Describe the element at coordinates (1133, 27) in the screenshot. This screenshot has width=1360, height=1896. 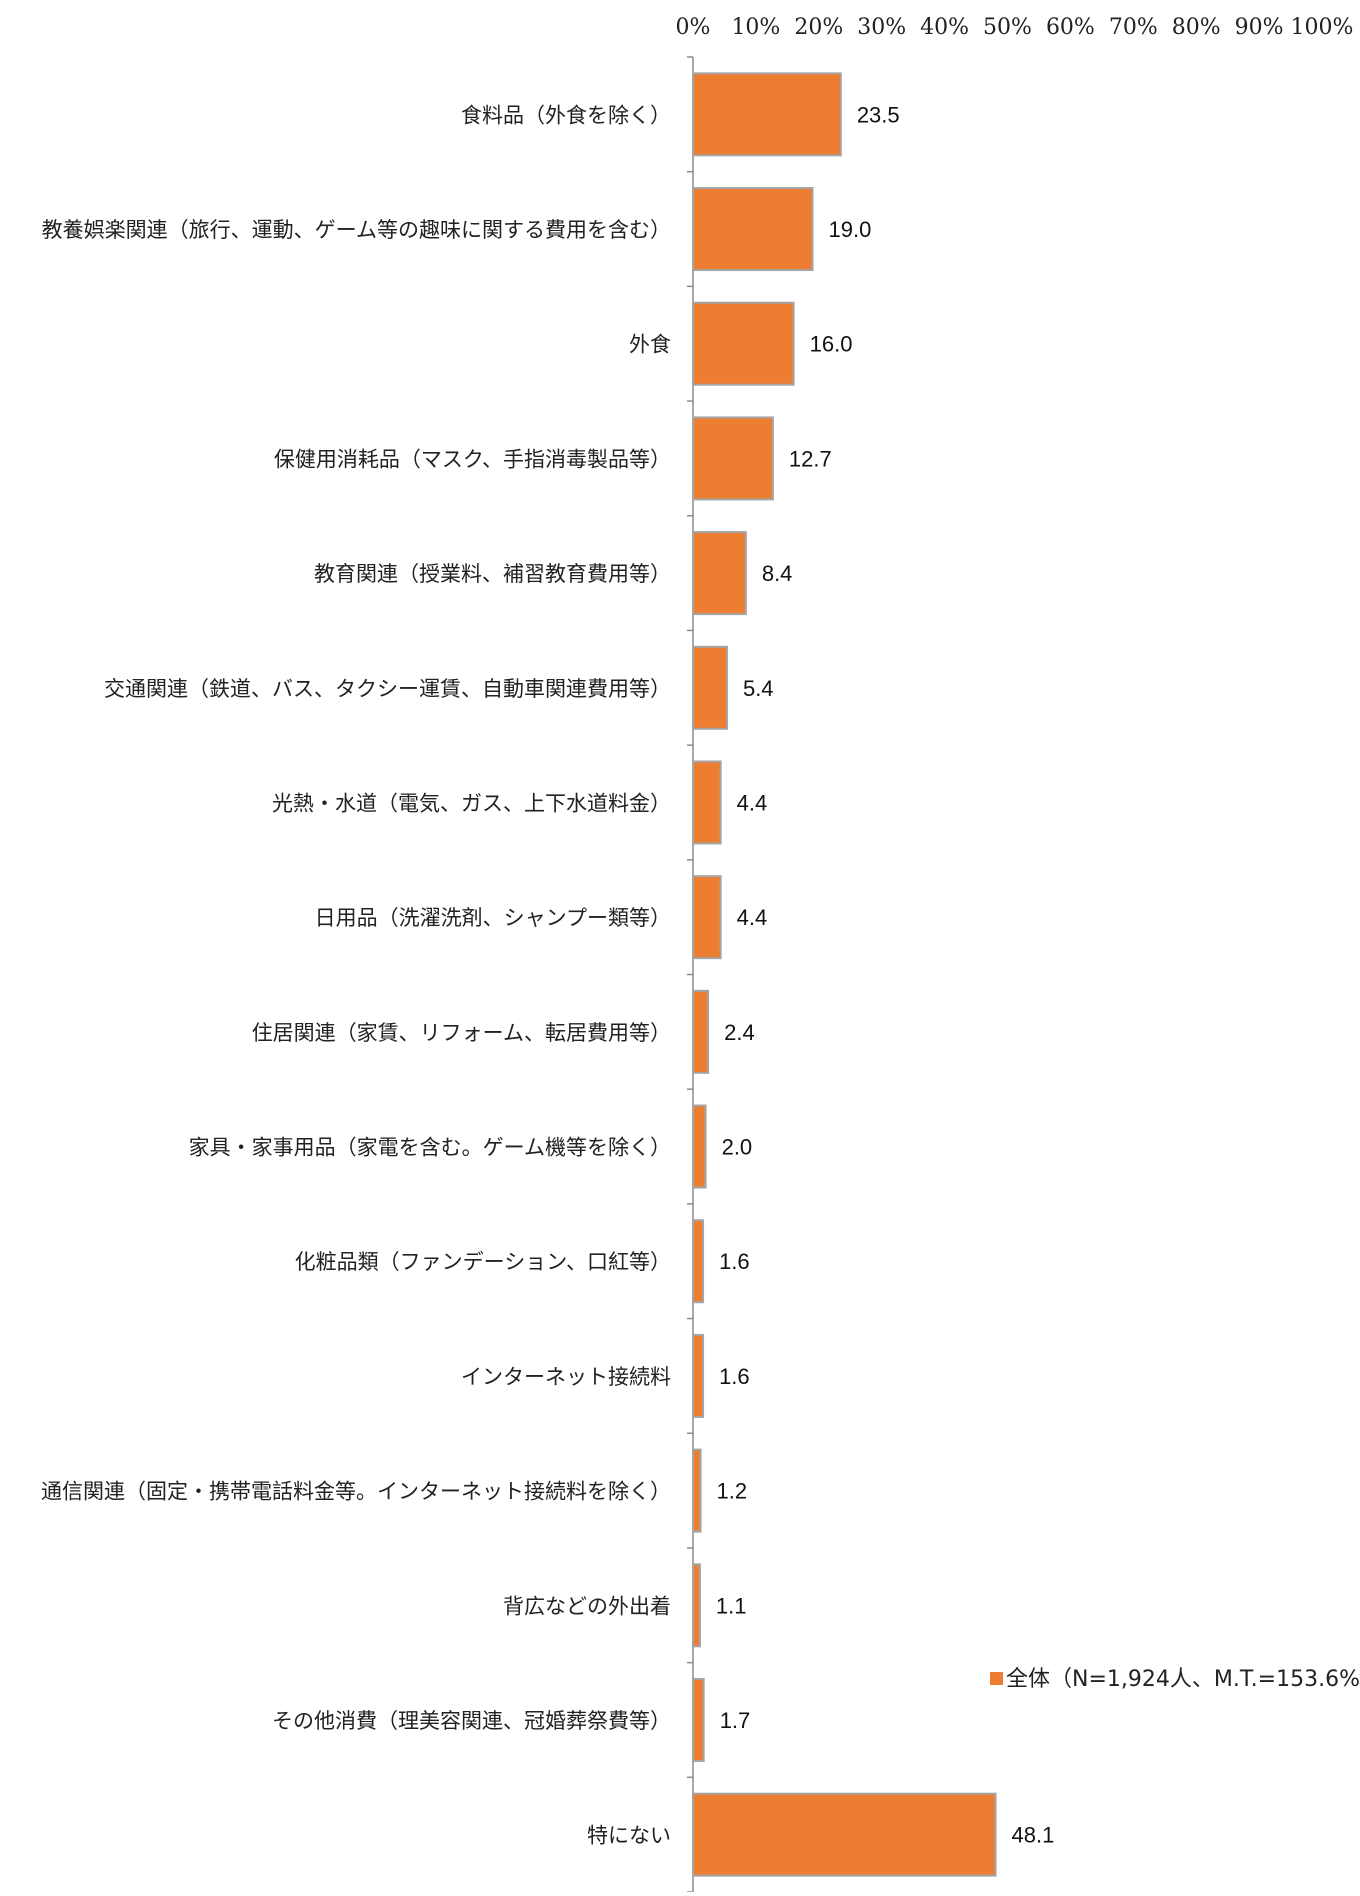
I see `x-tick-label: 70%` at that location.